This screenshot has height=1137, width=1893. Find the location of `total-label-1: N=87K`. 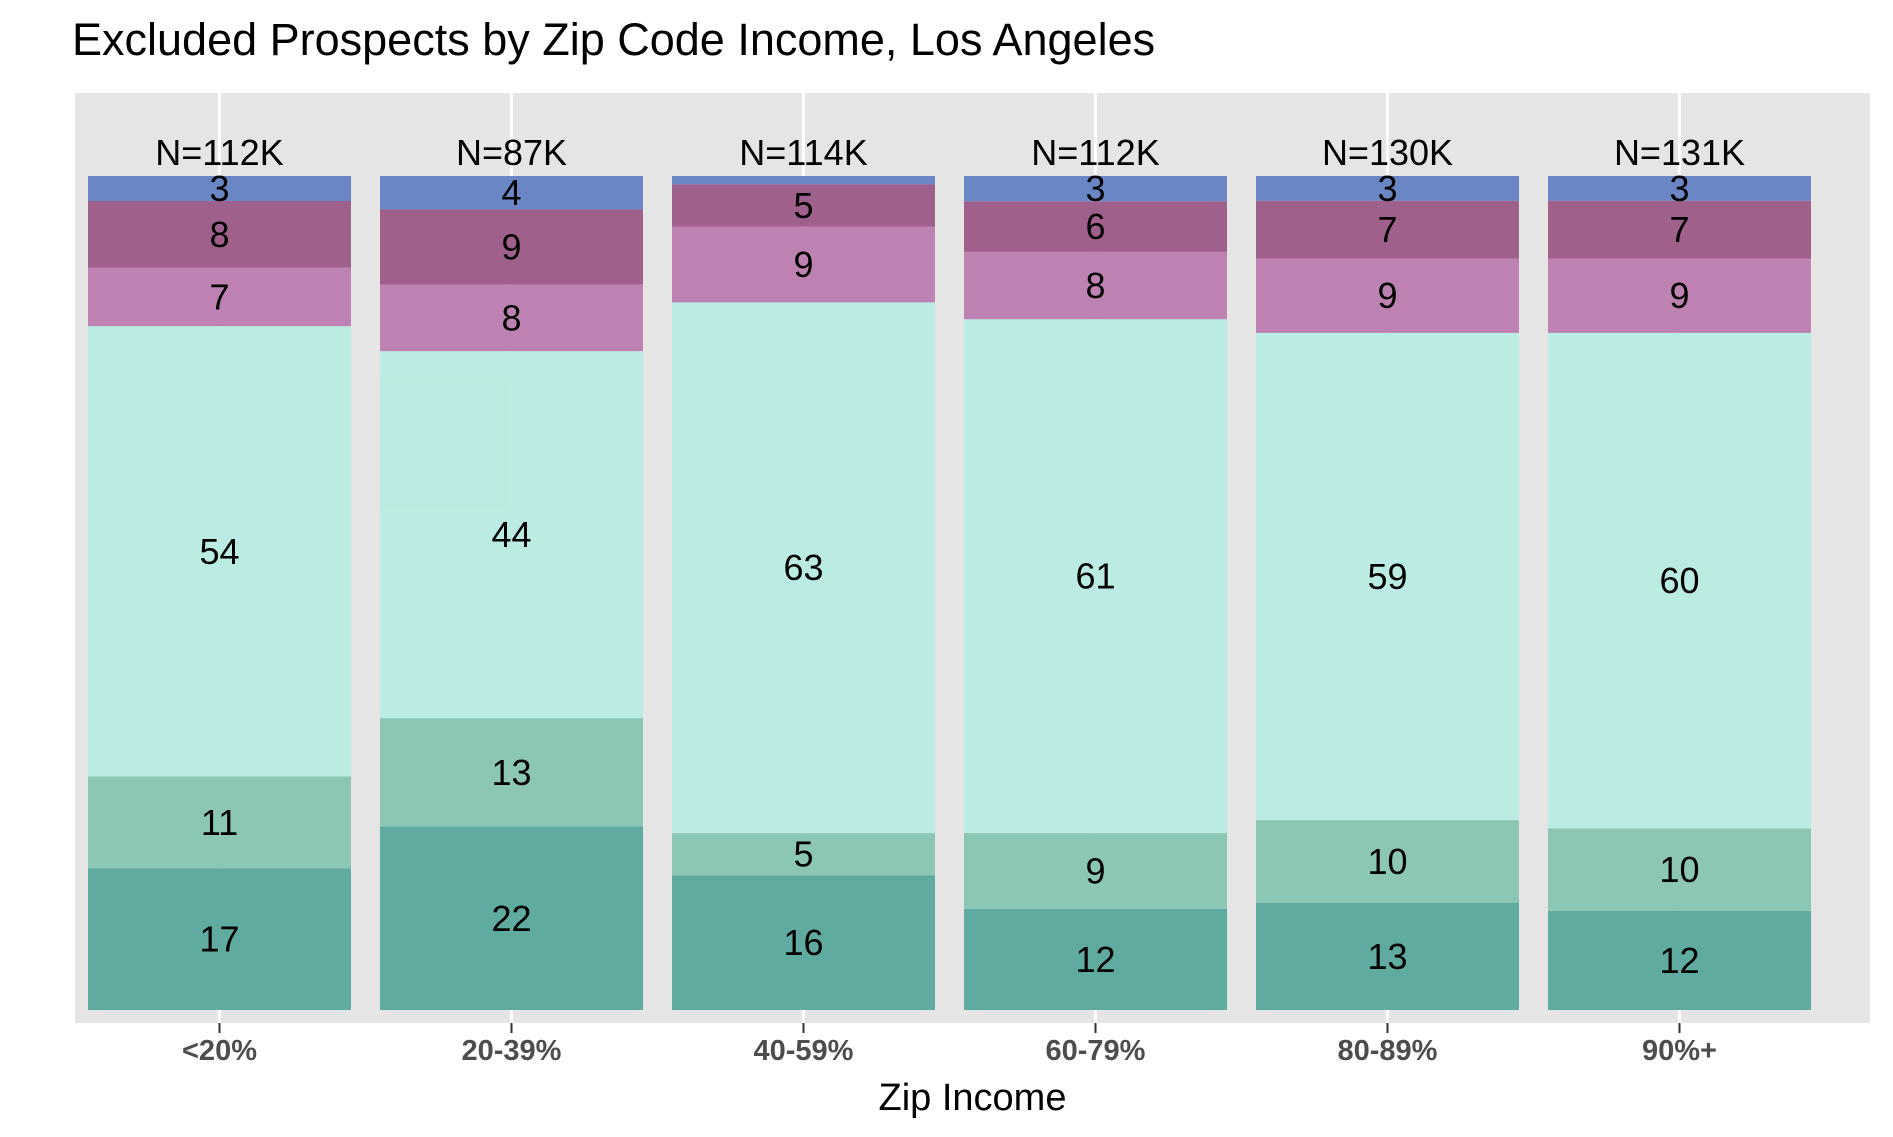

total-label-1: N=87K is located at coordinates (511, 152).